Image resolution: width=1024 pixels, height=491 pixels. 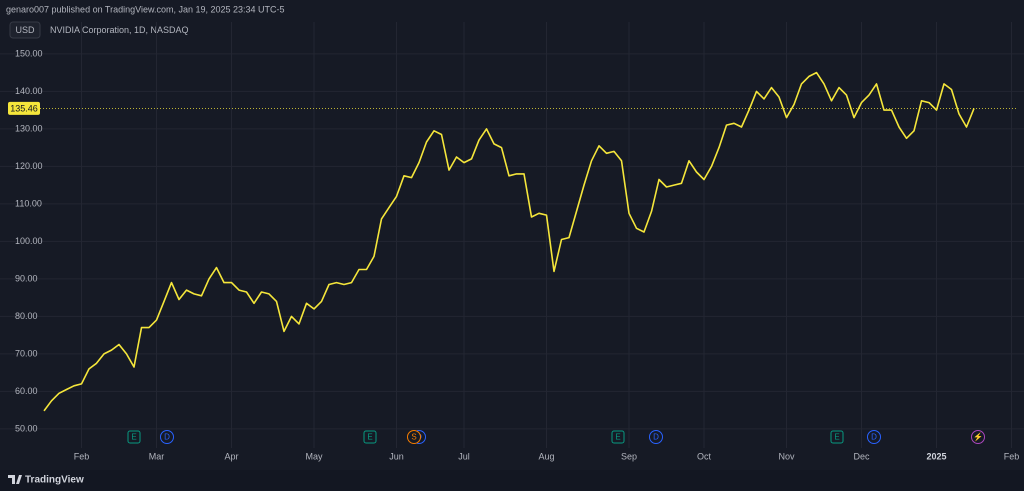 What do you see at coordinates (396, 456) in the screenshot?
I see `x-tick-label: Jun` at bounding box center [396, 456].